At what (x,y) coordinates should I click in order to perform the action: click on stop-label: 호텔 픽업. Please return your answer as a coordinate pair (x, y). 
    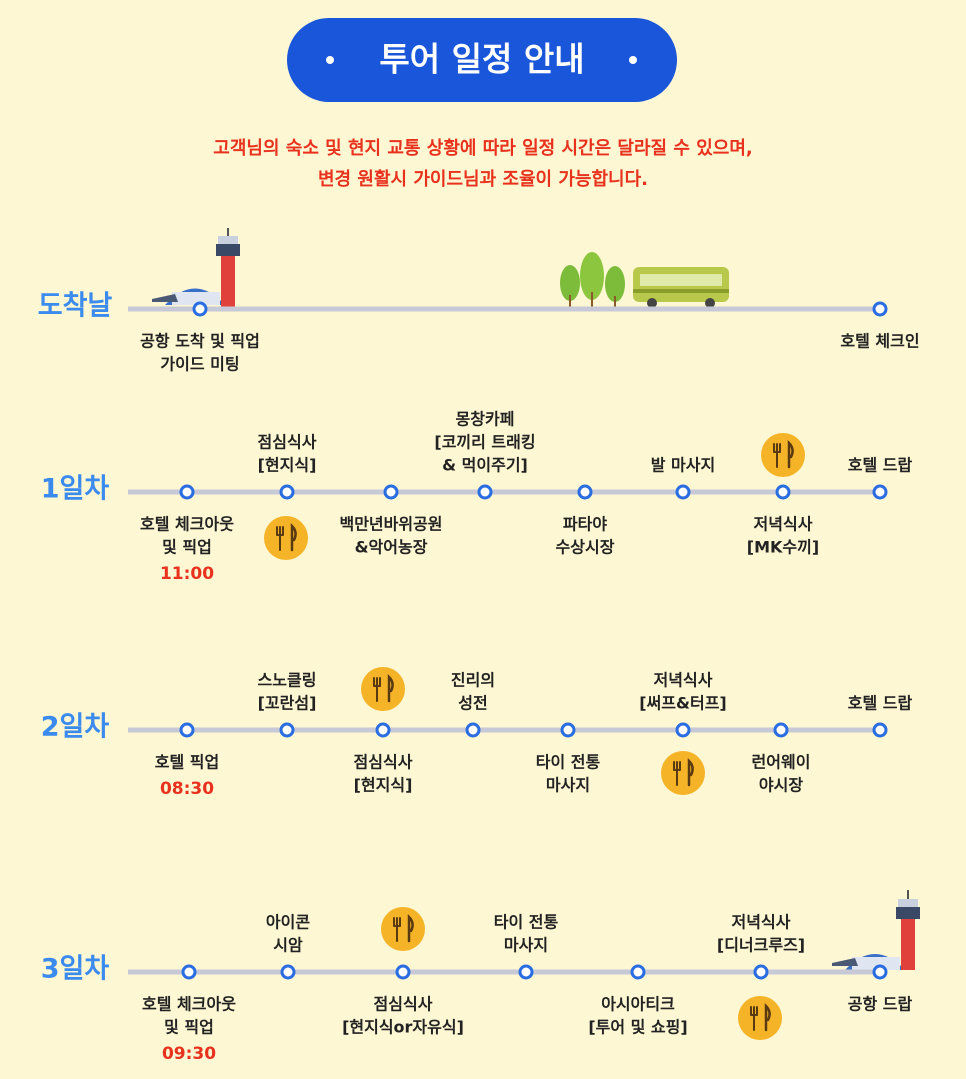
    Looking at the image, I should click on (187, 762).